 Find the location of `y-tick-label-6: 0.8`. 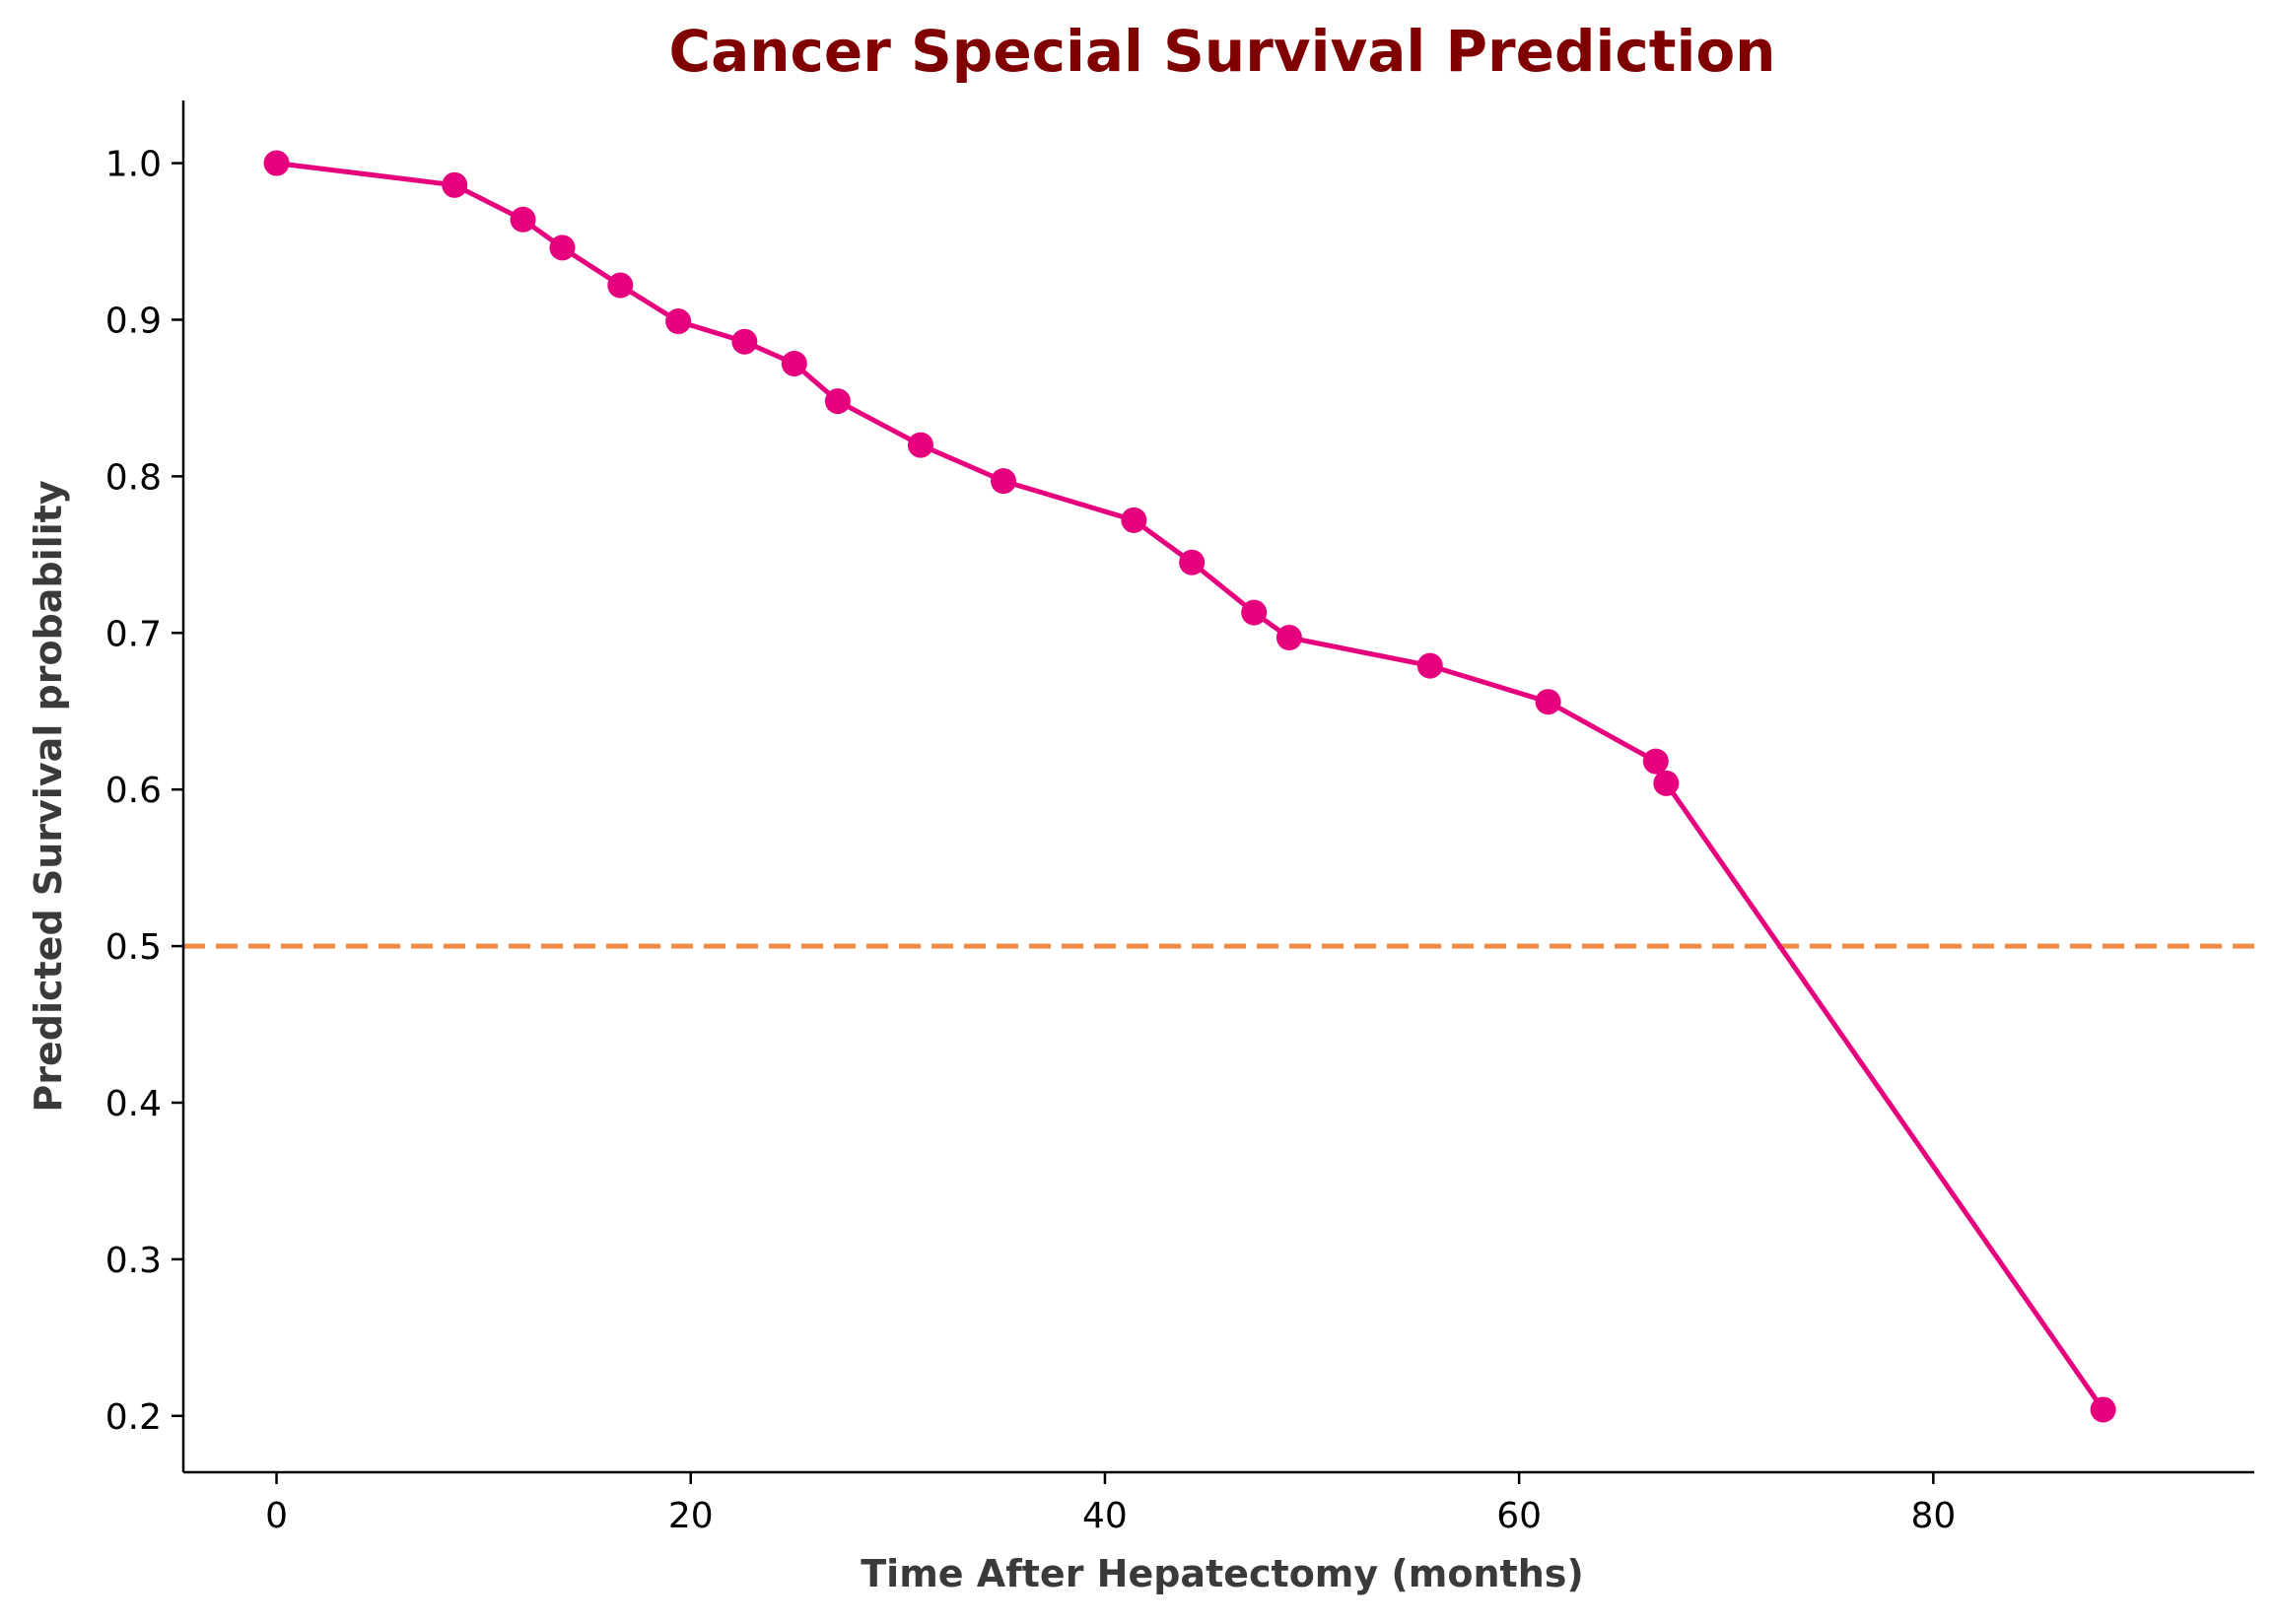

y-tick-label-6: 0.8 is located at coordinates (133, 478).